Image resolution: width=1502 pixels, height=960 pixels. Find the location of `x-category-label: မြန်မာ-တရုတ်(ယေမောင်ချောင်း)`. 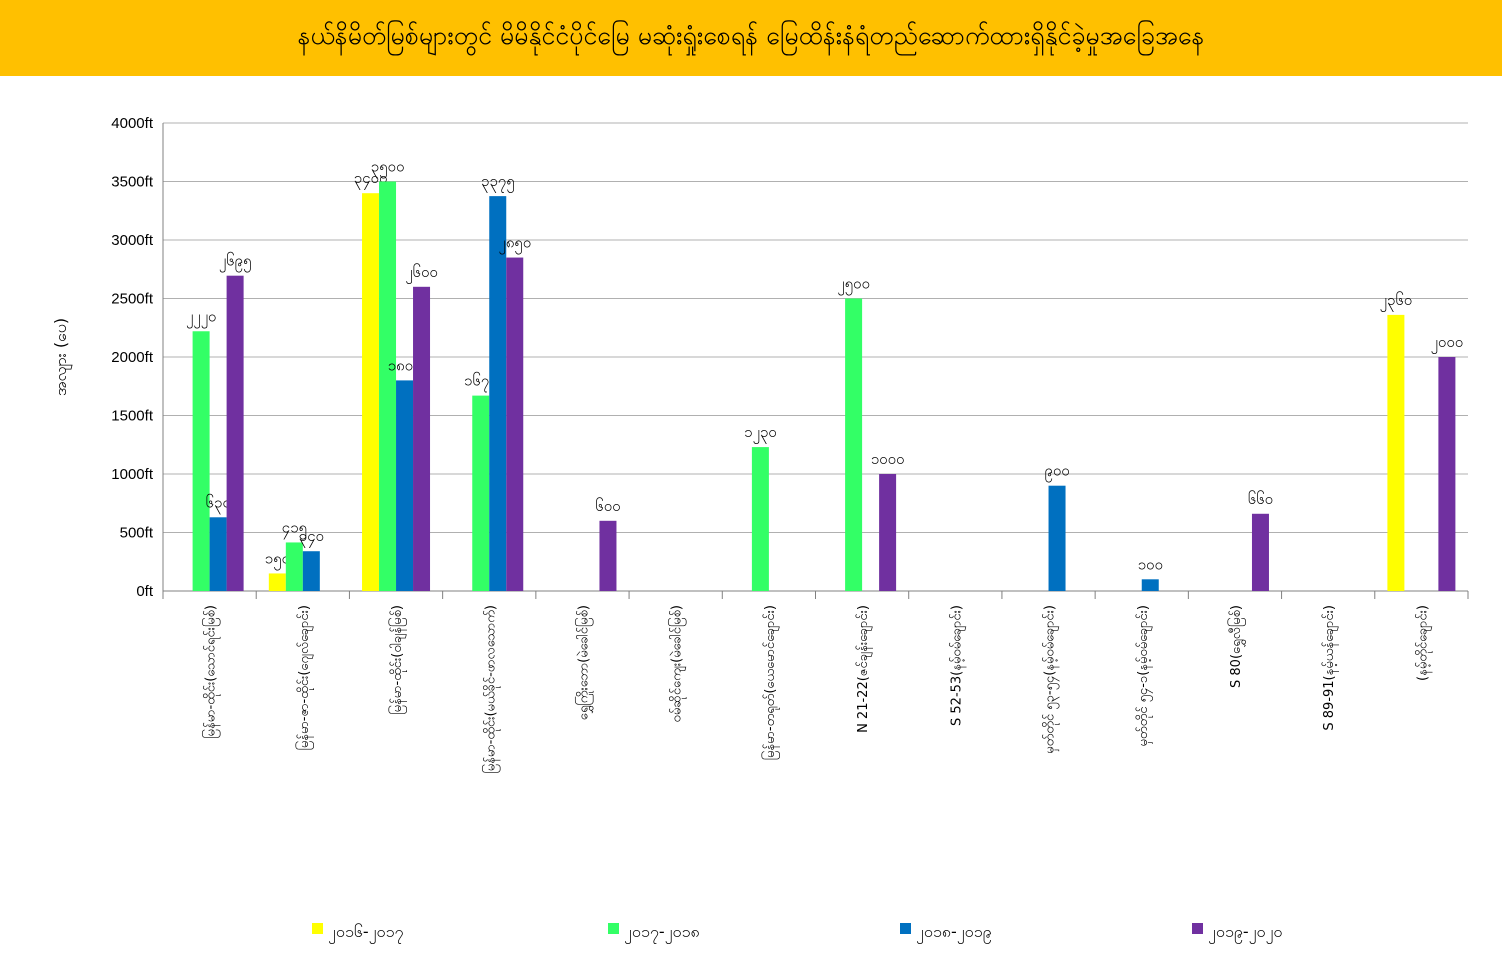

x-category-label: မြန်မာ-တရုတ်(ယေမောင်ချောင်း) is located at coordinates (770, 682).